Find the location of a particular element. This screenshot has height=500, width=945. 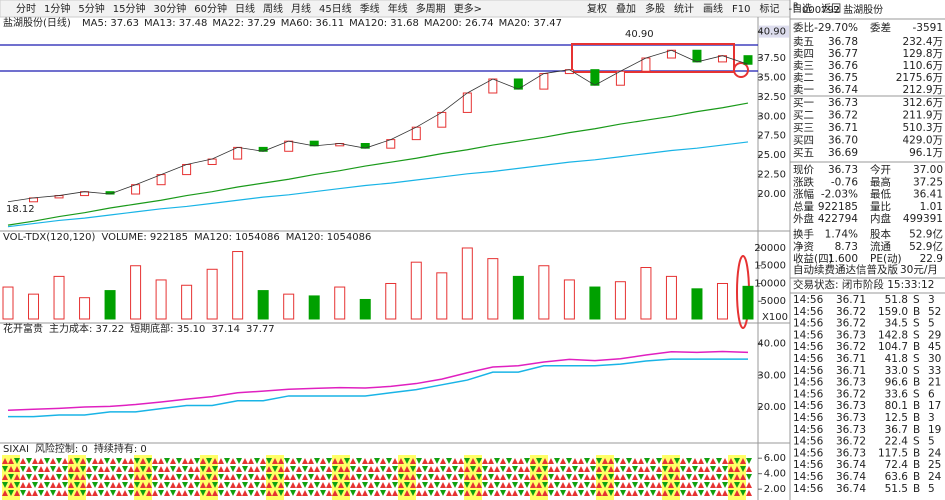

tick-count: 24 is located at coordinates (935, 477).